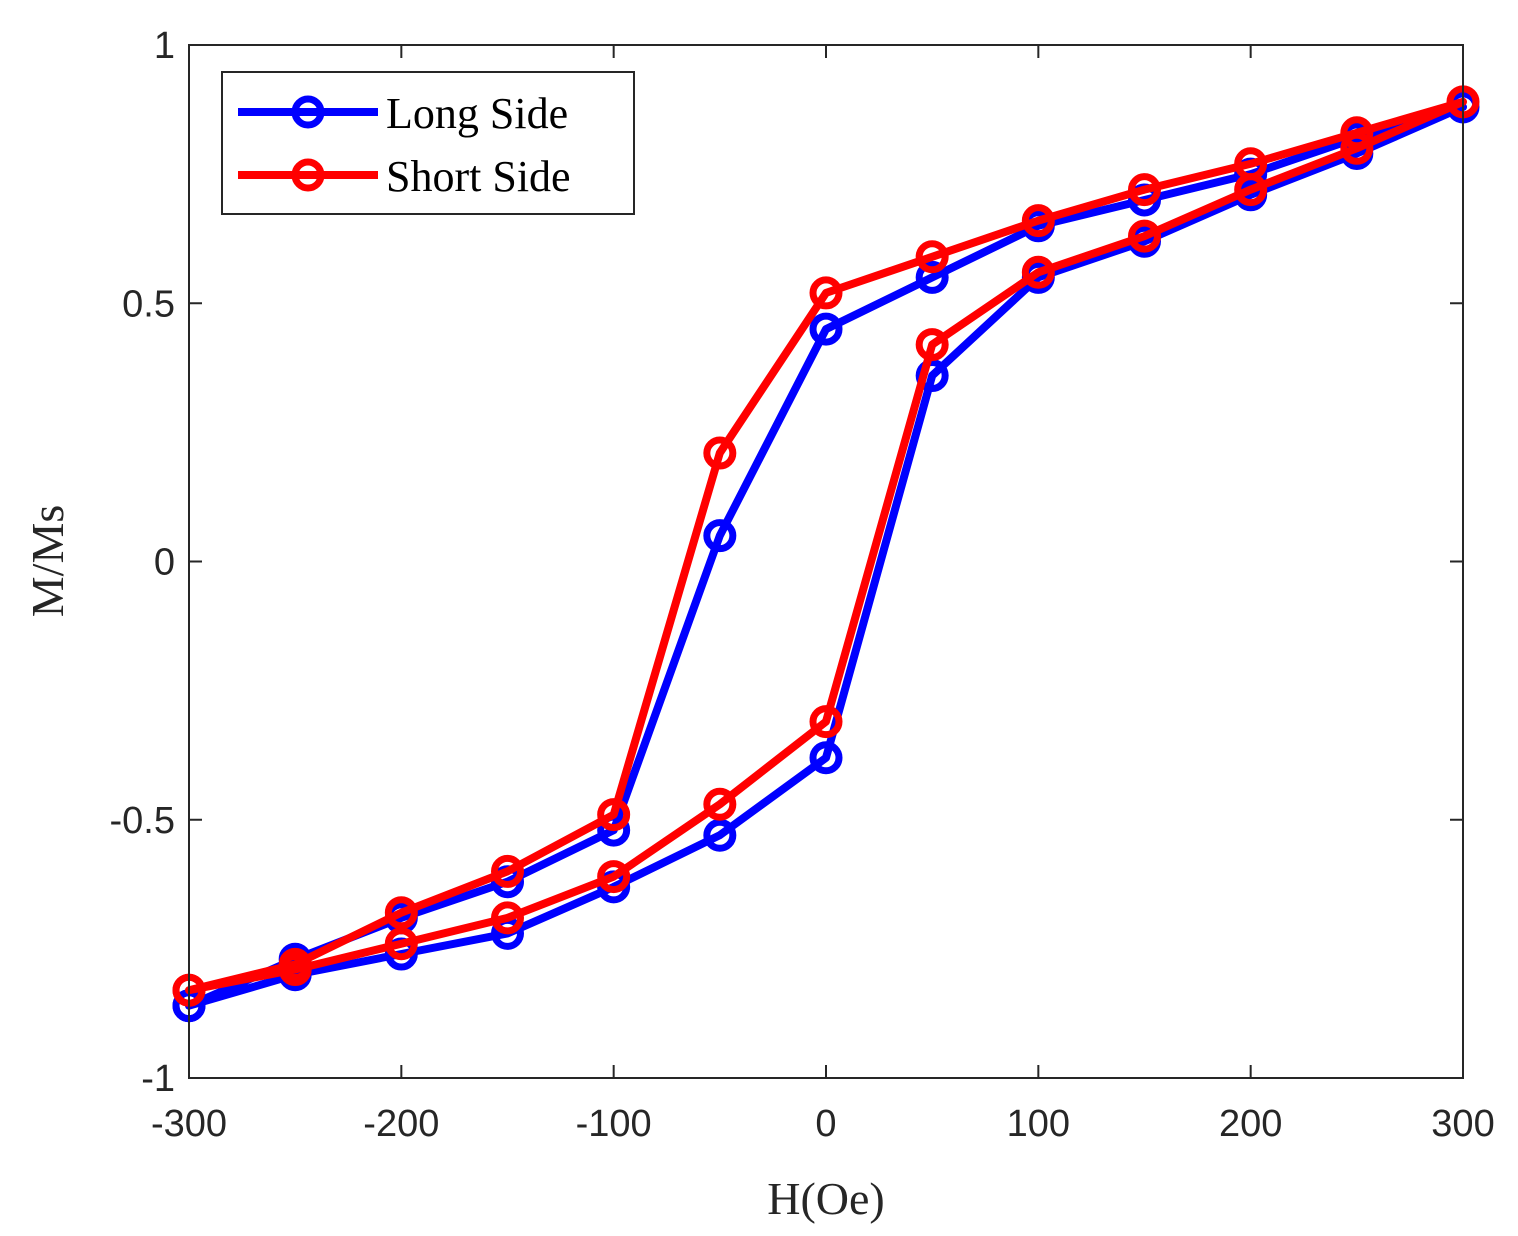 This screenshot has width=1518, height=1236. Describe the element at coordinates (142, 821) in the screenshot. I see `y-tick-label: -0.5` at that location.